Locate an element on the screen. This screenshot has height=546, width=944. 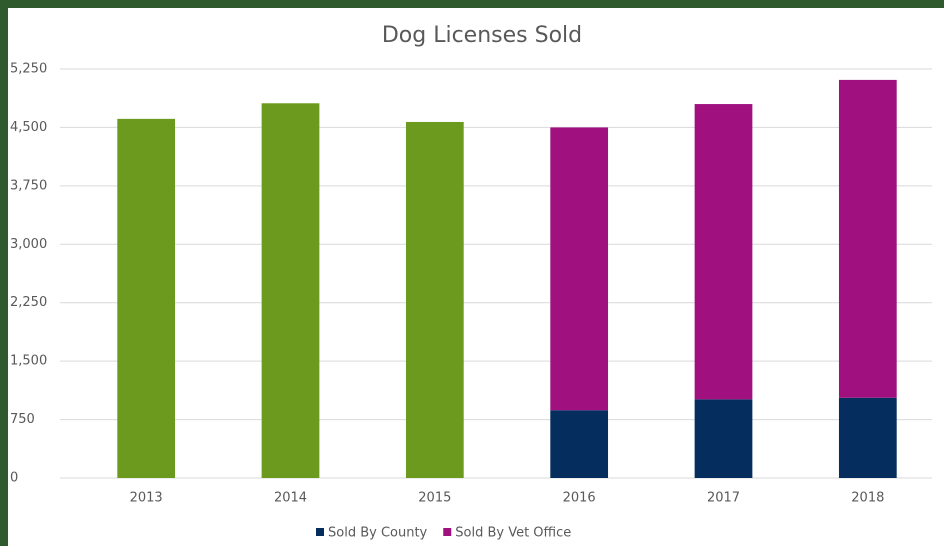
y-tick-label: 3,000 is located at coordinates (28, 244).